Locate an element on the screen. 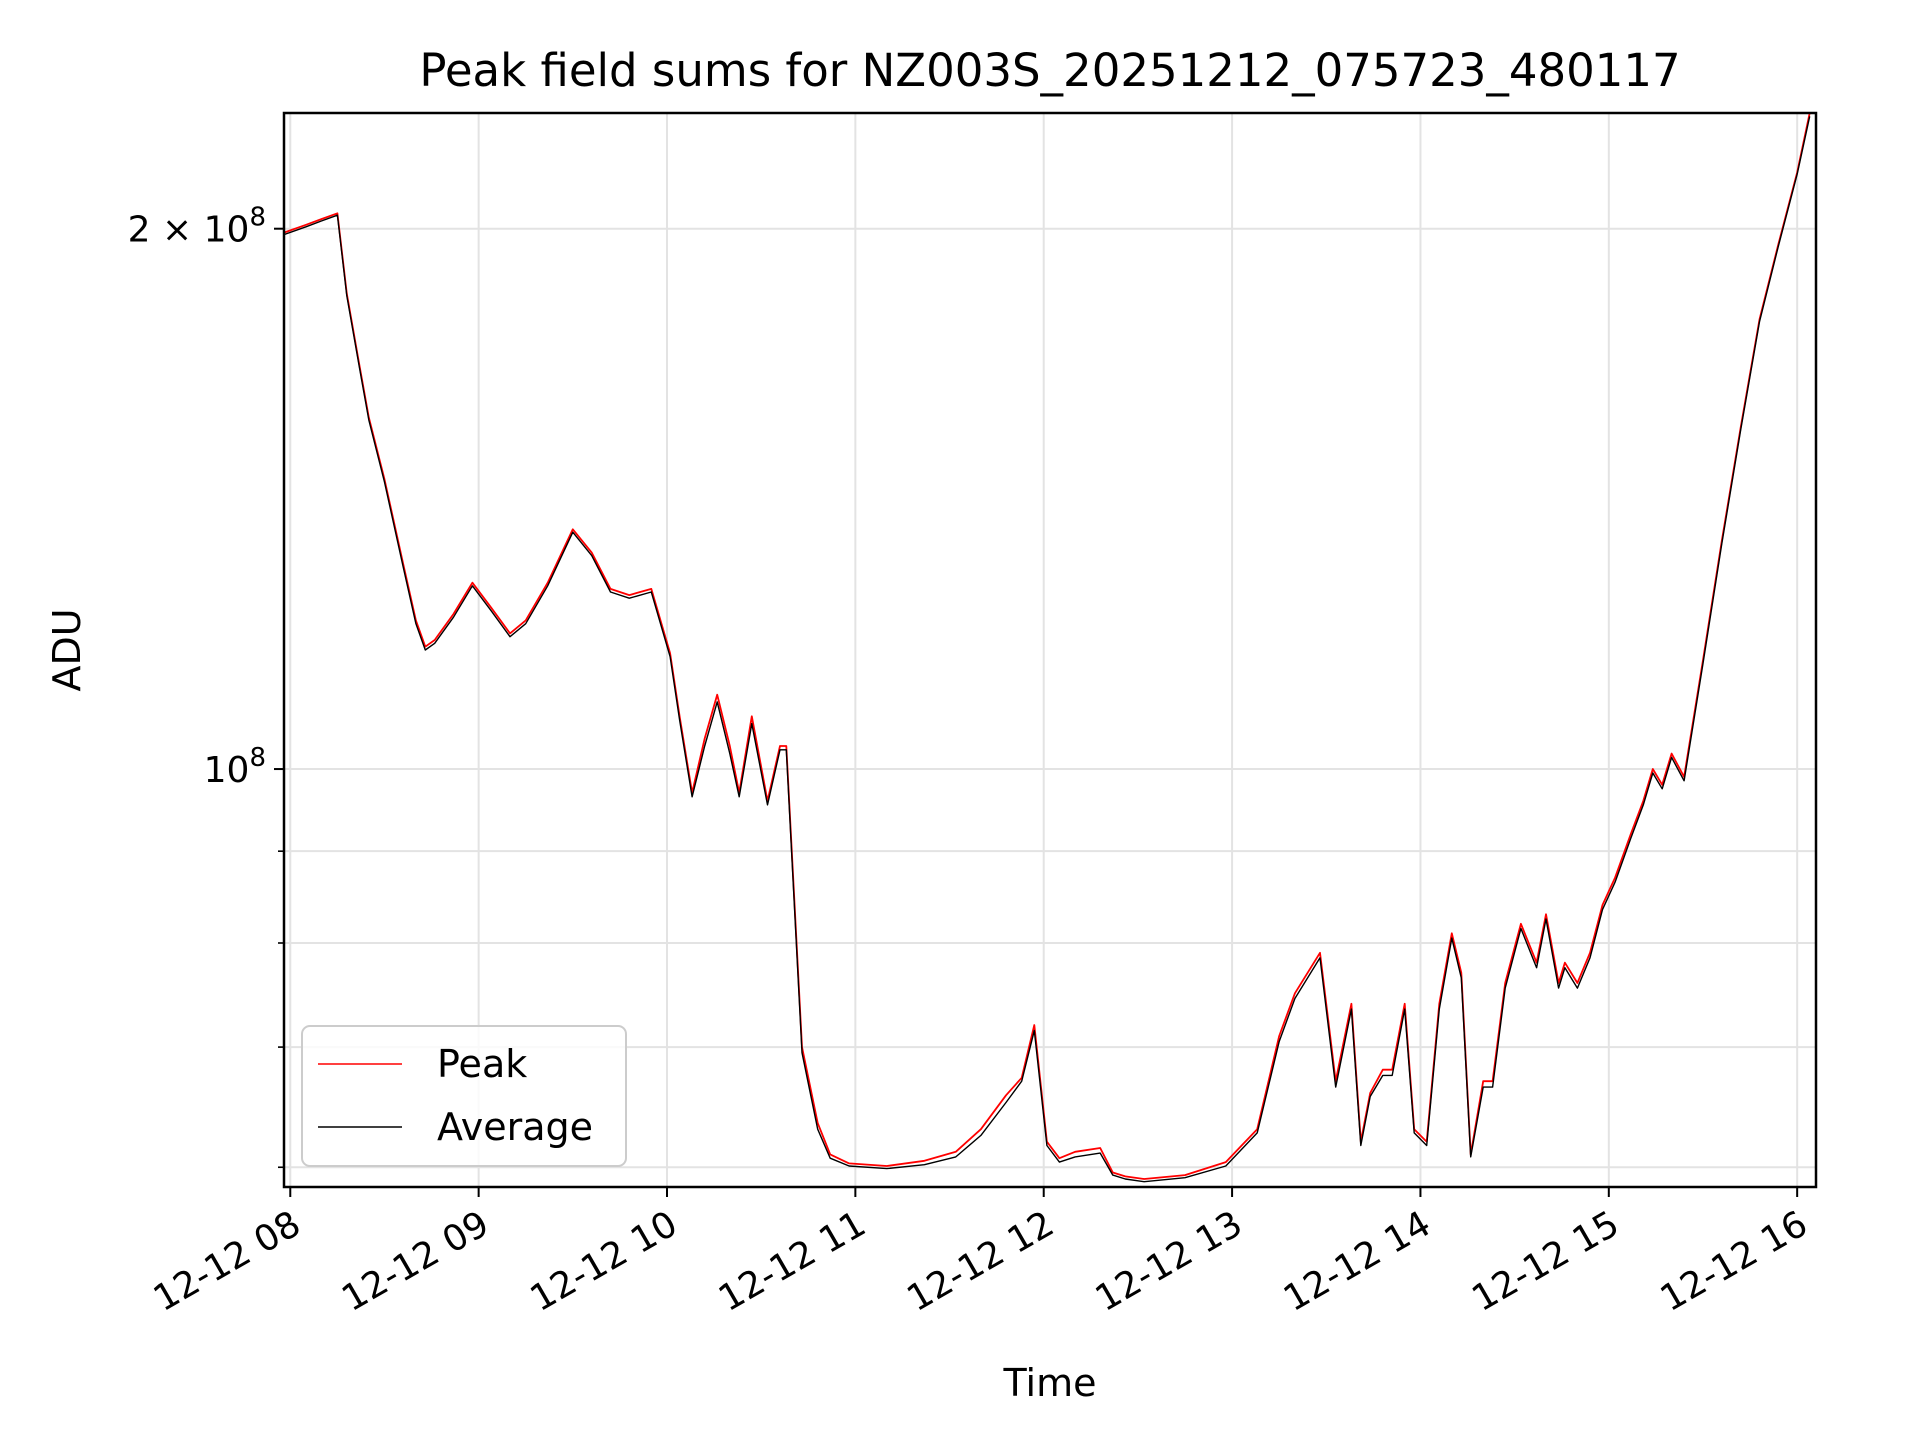  y-axis-label: ADU is located at coordinates (67, 649).